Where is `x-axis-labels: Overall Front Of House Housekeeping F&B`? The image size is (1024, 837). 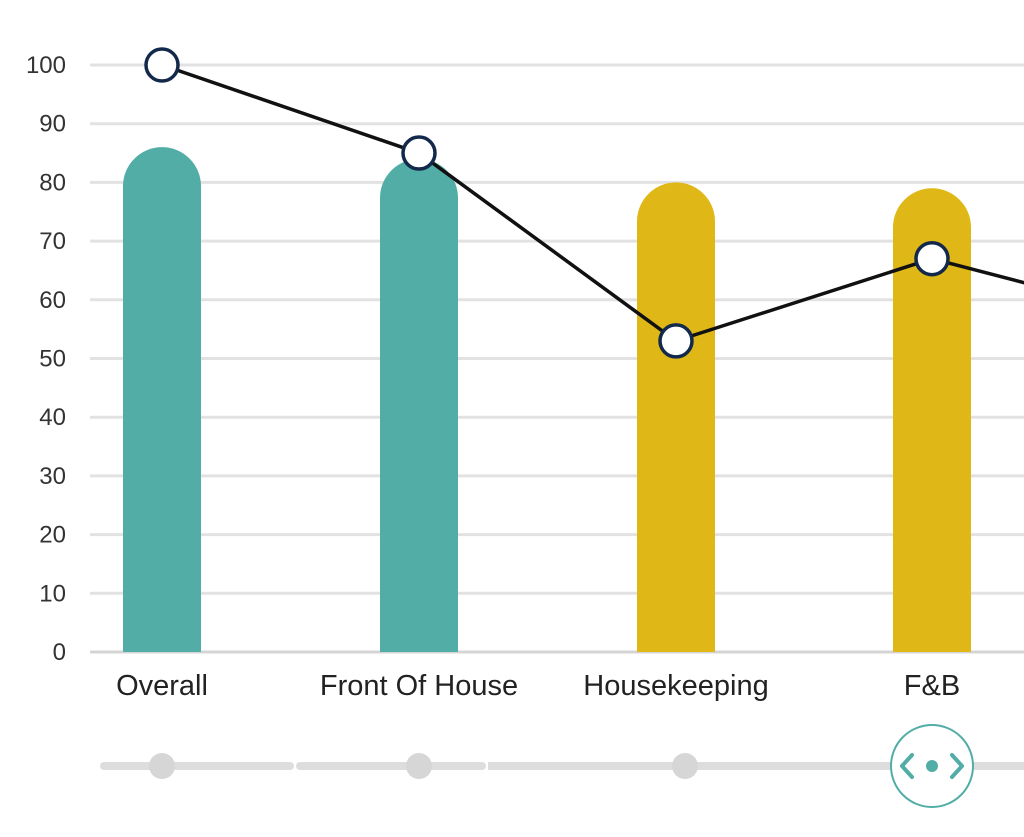
x-axis-labels: Overall Front Of House Housekeeping F&B is located at coordinates (538, 686).